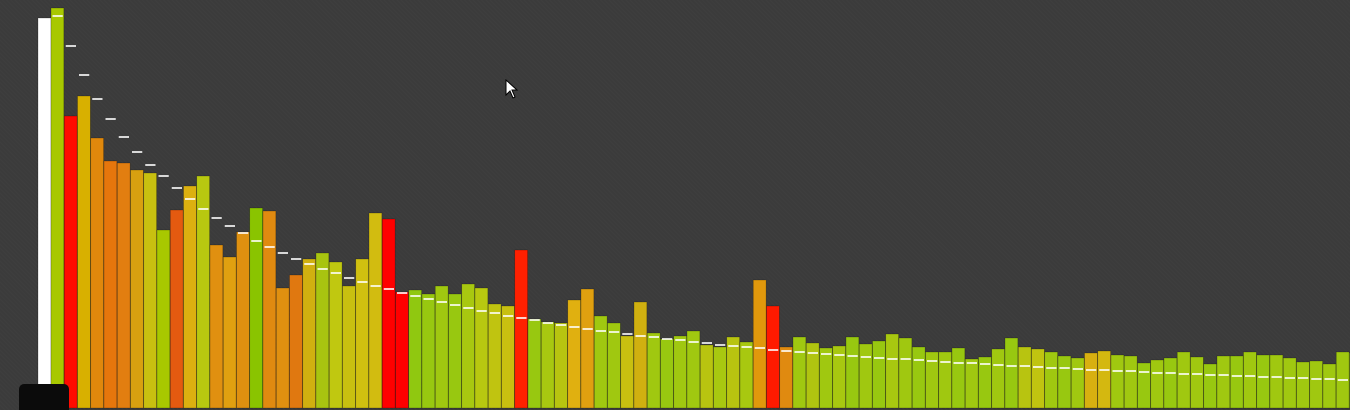  Describe the element at coordinates (44, 213) in the screenshot. I see `reference-bar` at that location.